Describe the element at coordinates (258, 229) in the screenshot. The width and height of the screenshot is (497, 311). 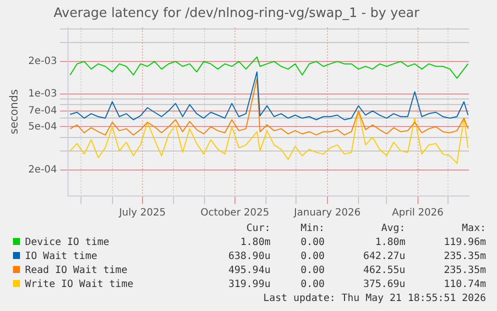
I see `text: Cur:` at that location.